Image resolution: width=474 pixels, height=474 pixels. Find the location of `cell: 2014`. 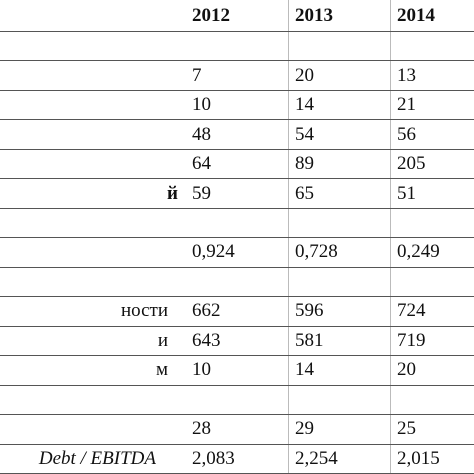

cell: 2014 is located at coordinates (432, 15).